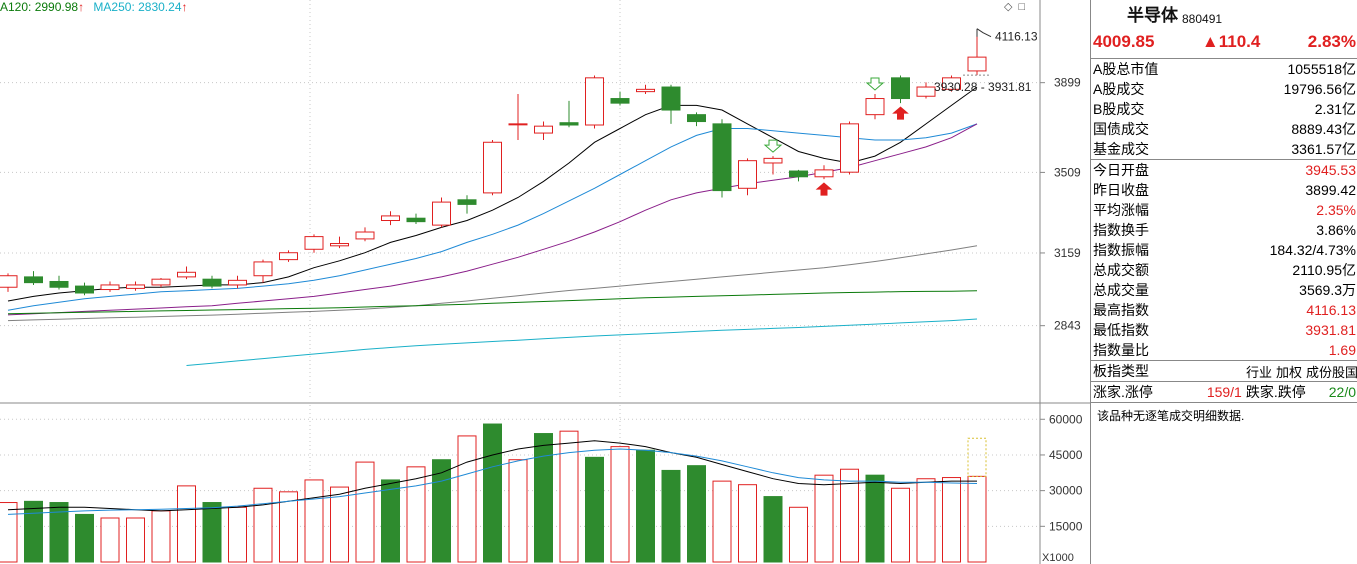 Image resolution: width=1357 pixels, height=564 pixels. Describe the element at coordinates (1067, 83) in the screenshot. I see `price-tick-label: 3899` at that location.